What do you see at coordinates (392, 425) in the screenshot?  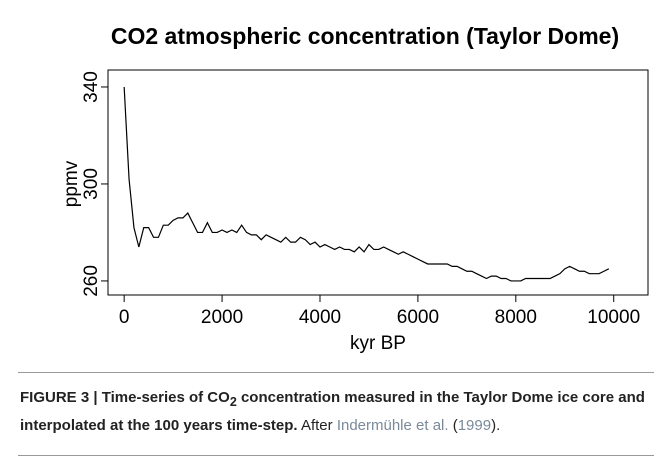 I see `citation-link: Indermühle et al.` at bounding box center [392, 425].